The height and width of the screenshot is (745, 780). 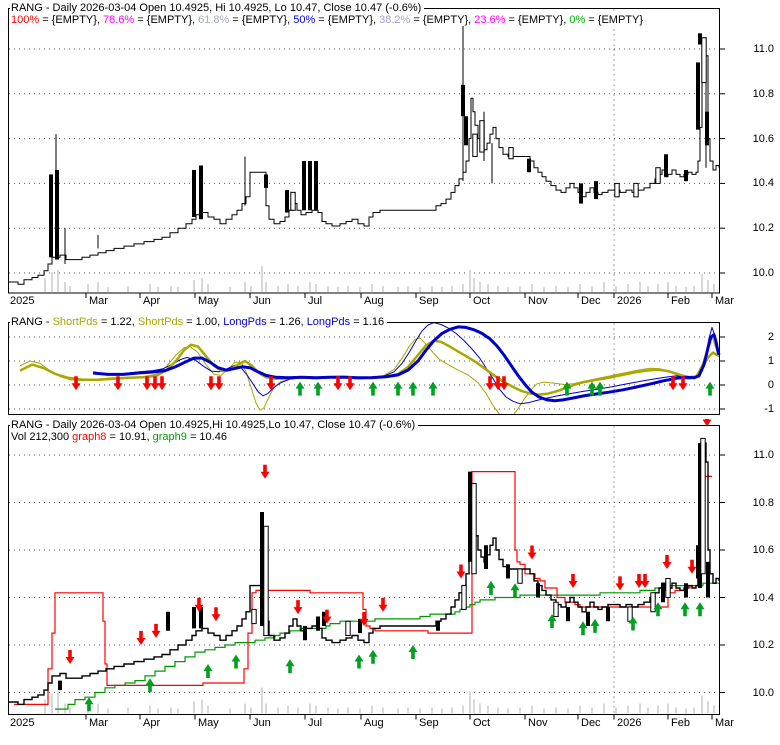 I want to click on title-segment: = 10.46, so click(x=206, y=437).